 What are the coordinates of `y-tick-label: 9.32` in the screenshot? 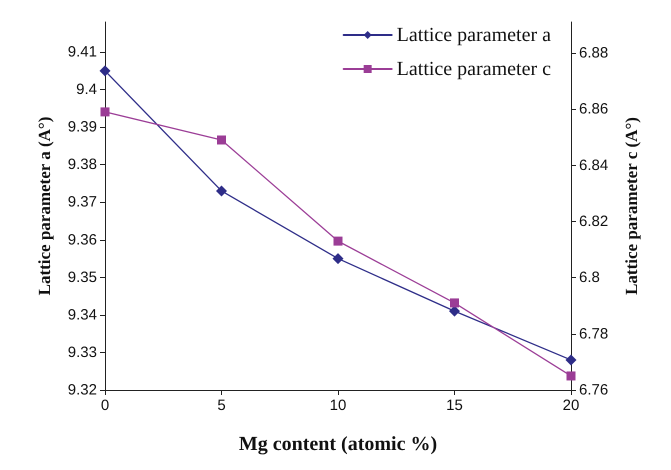 It's located at (82, 390).